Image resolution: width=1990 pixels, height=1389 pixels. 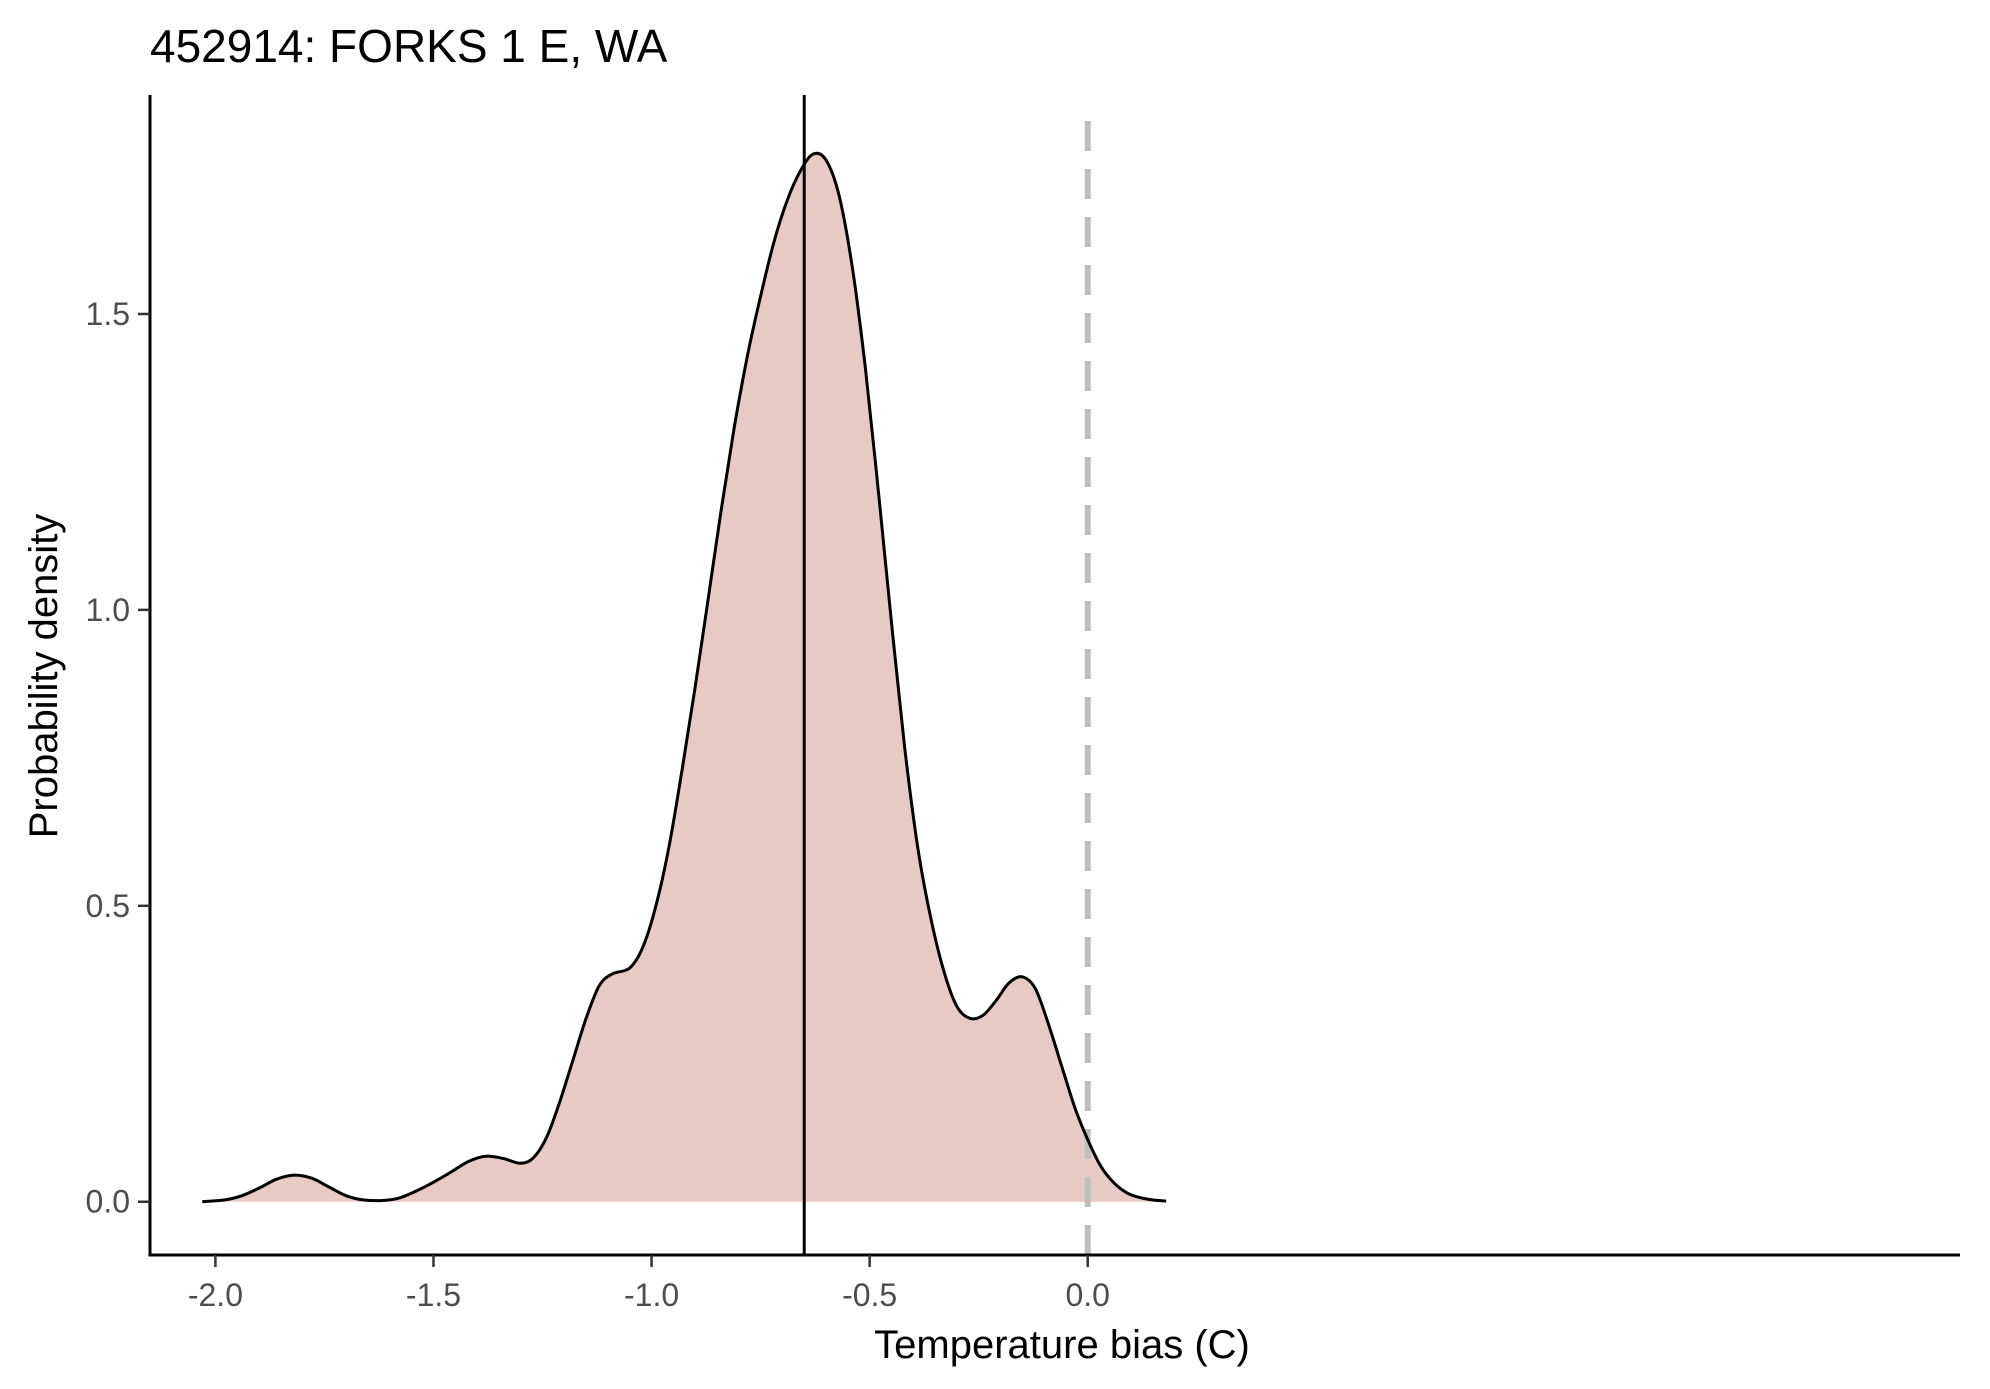 I want to click on x-tick-label: -1.0, so click(x=651, y=1295).